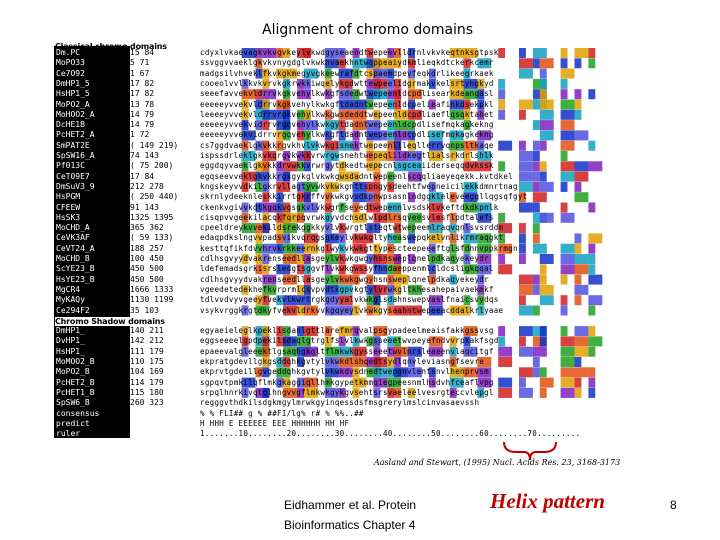 This screenshot has width=720, height=540. What do you see at coordinates (147, 248) in the screenshot?
I see `sequence-range: 188 257` at bounding box center [147, 248].